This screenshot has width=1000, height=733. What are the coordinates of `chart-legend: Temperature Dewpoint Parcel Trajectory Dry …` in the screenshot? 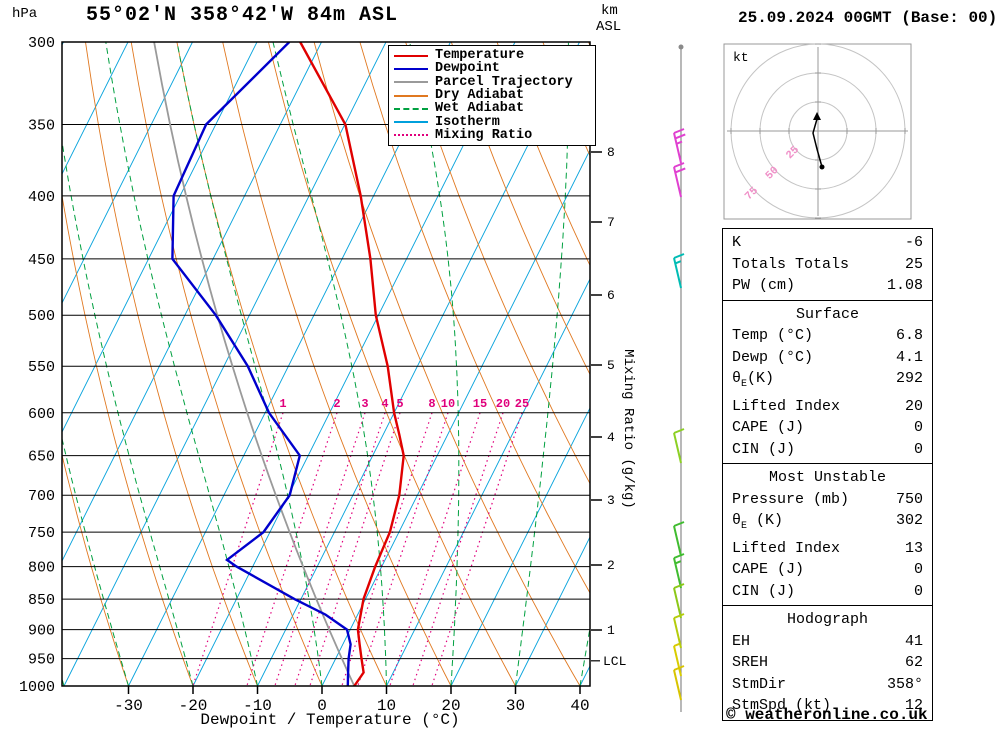 It's located at (492, 96).